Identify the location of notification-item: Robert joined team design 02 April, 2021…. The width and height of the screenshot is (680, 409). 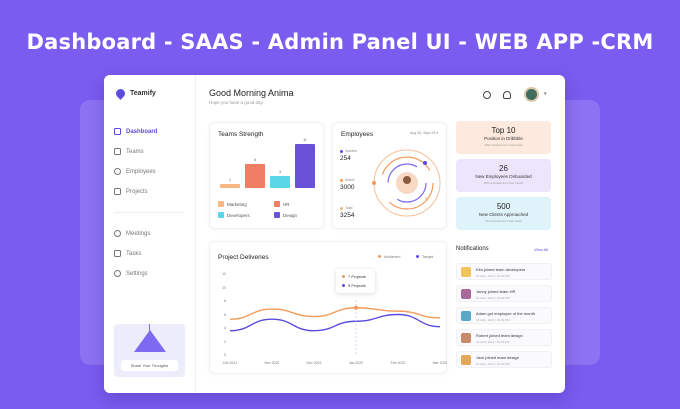
(504, 337).